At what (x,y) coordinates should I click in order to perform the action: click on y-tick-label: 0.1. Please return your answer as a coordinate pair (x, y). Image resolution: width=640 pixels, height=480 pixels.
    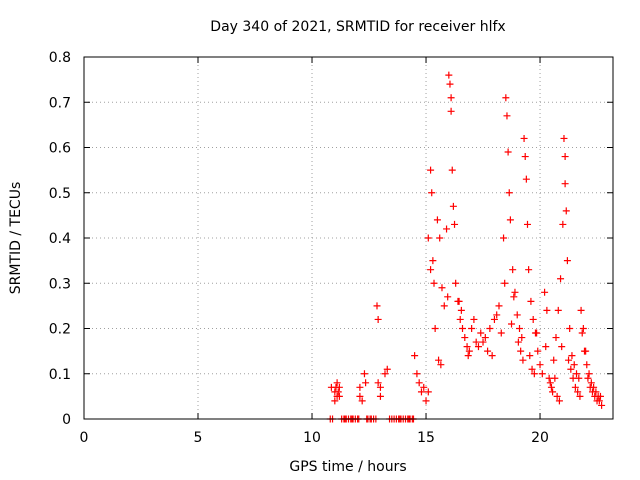
    Looking at the image, I should click on (60, 375).